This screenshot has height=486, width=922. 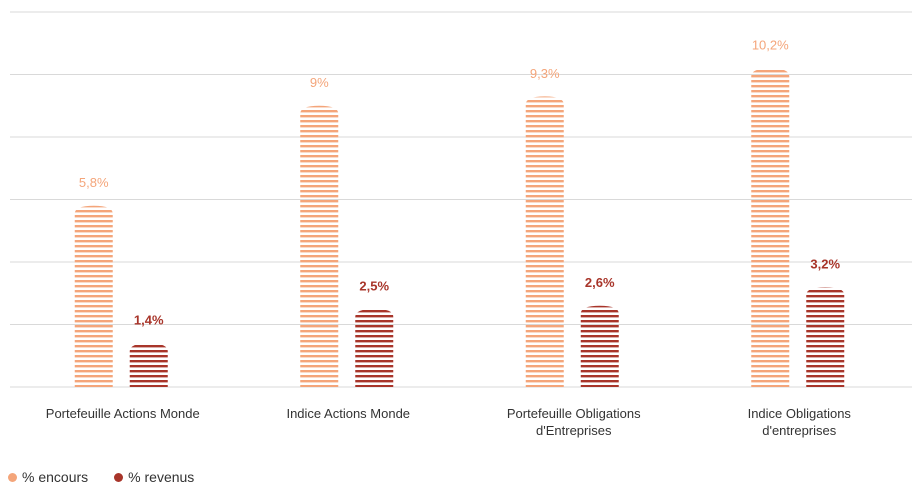 I want to click on legend-item: % revenus, so click(x=154, y=477).